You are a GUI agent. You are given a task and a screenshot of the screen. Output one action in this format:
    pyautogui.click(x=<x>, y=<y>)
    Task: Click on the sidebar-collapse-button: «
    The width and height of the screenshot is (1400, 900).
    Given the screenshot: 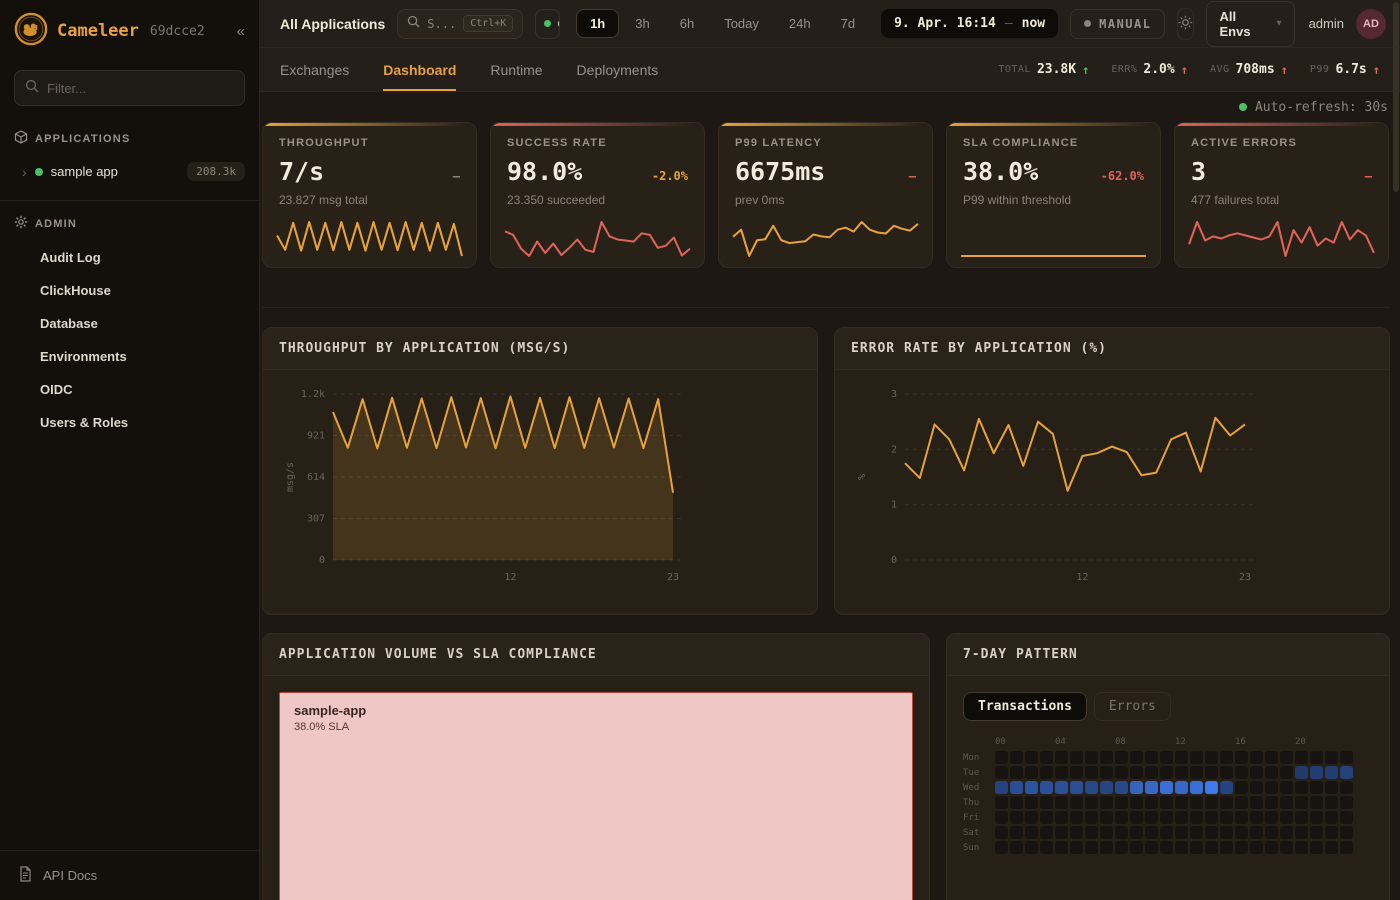 What is the action you would take?
    pyautogui.click(x=240, y=31)
    